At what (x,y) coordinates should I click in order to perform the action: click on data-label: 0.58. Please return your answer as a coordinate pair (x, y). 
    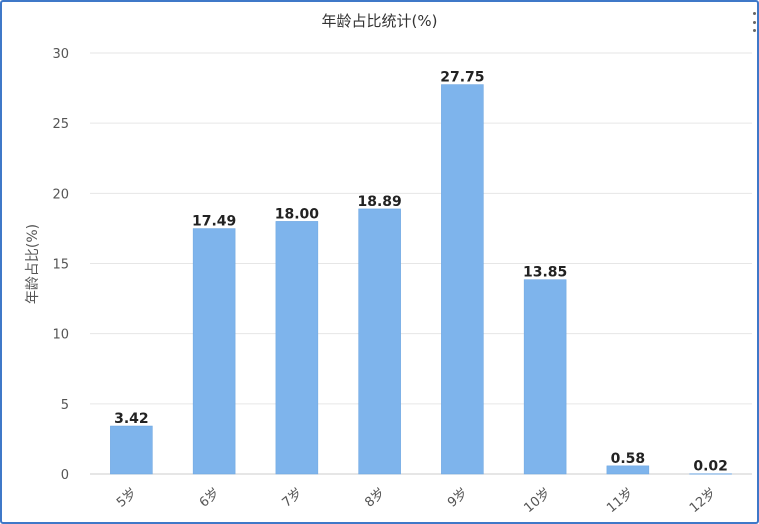
    Looking at the image, I should click on (628, 459).